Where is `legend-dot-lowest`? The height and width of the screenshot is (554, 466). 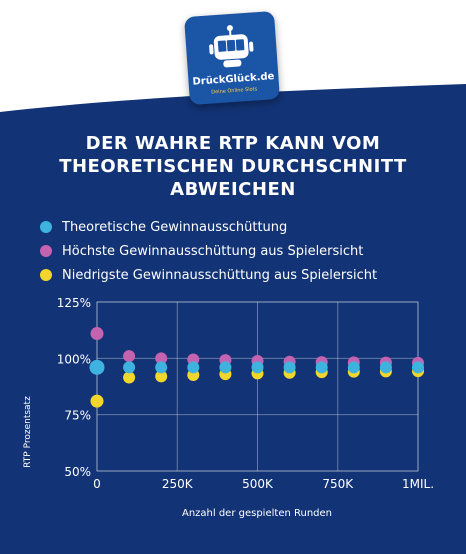 legend-dot-lowest is located at coordinates (46, 275).